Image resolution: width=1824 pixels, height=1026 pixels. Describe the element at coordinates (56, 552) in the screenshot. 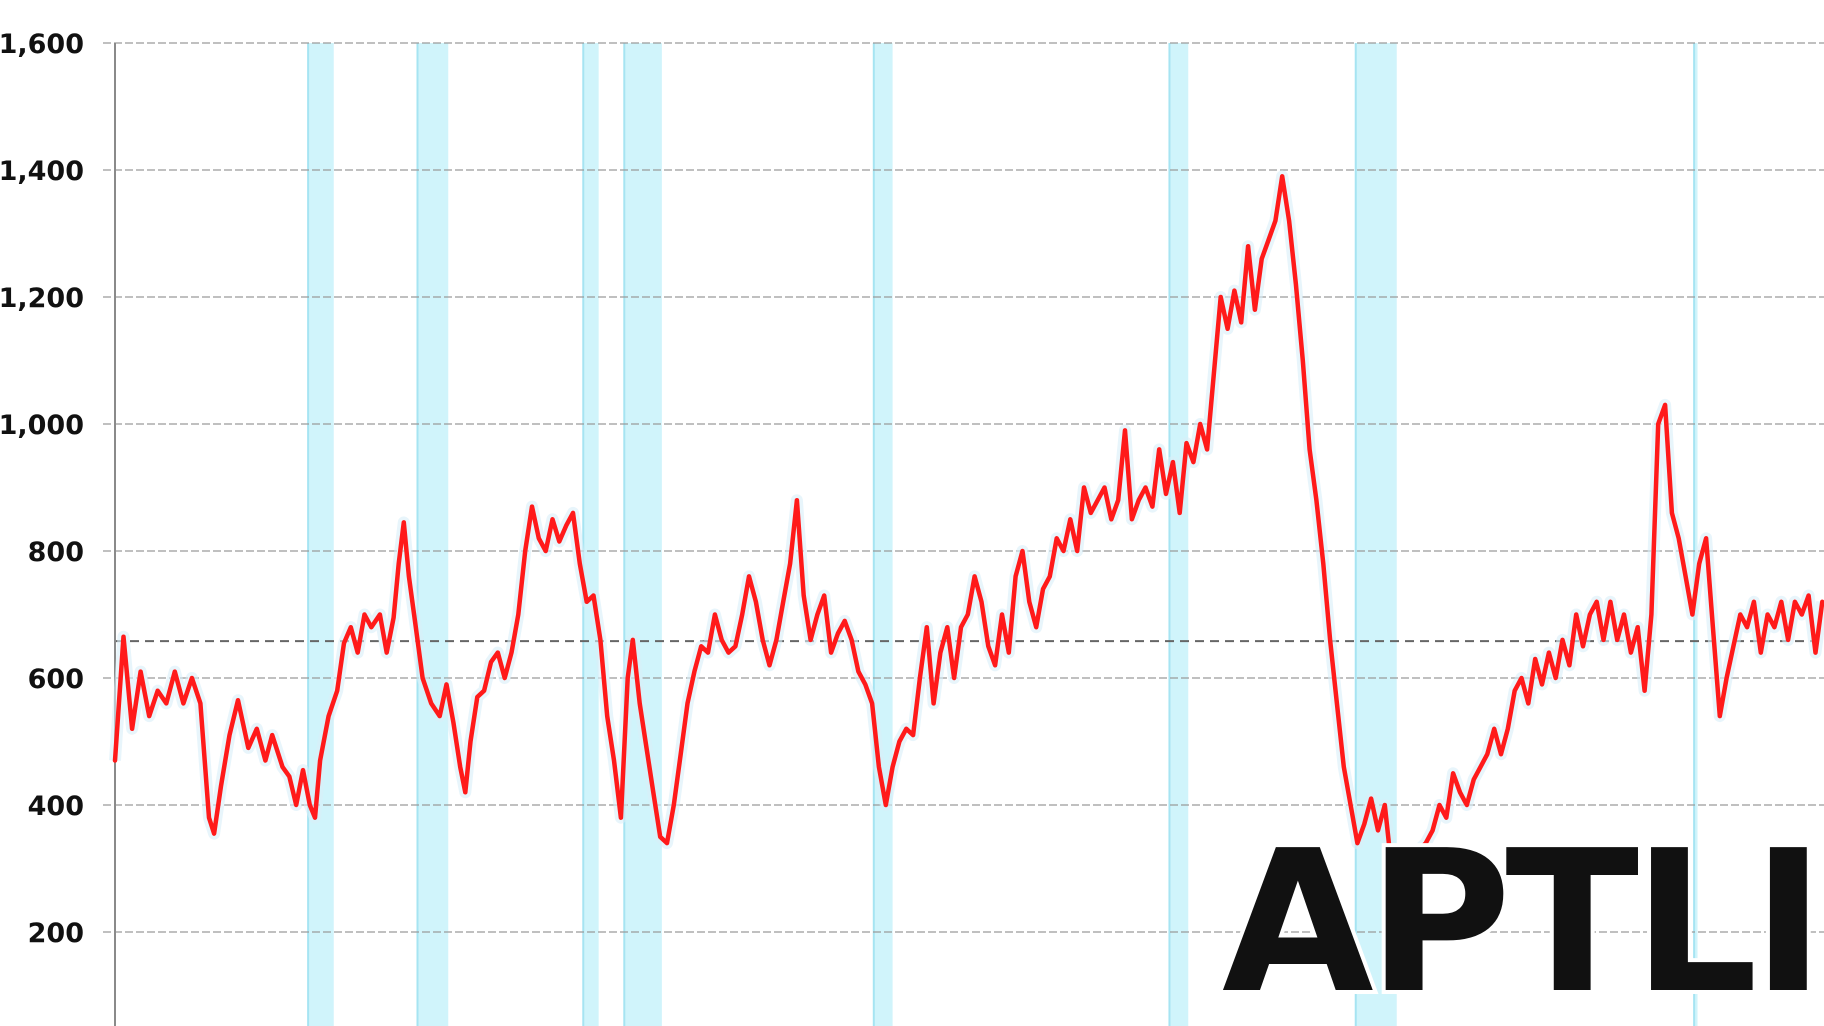

I see `y-tick-label: 800` at that location.